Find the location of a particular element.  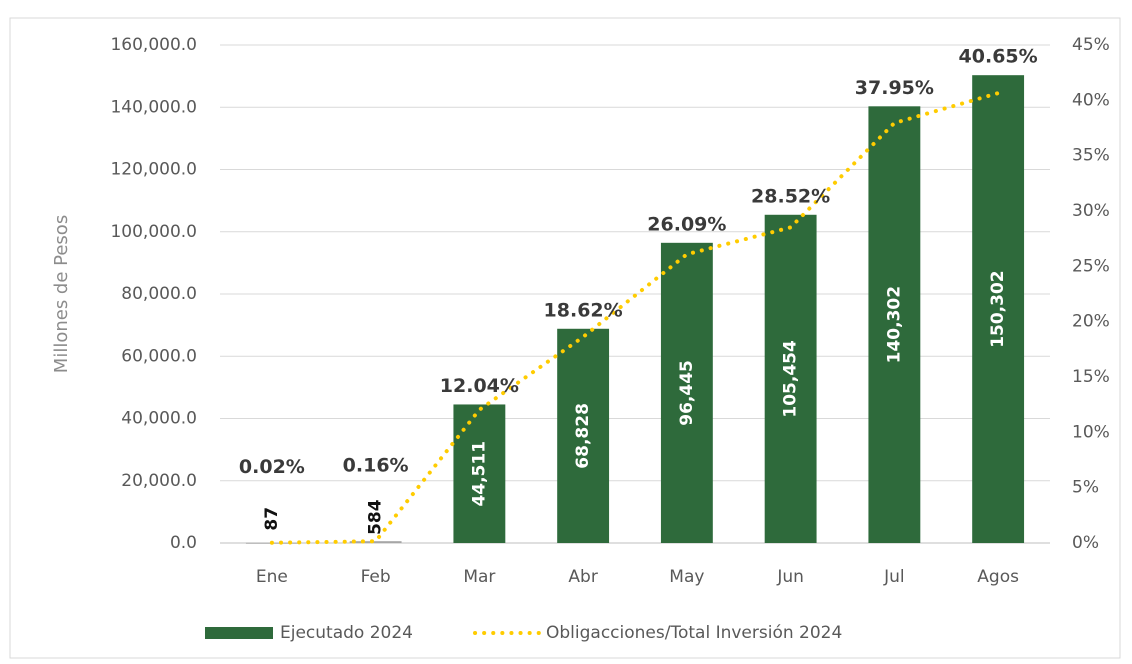

bar-value-label: 87 is located at coordinates (272, 519).